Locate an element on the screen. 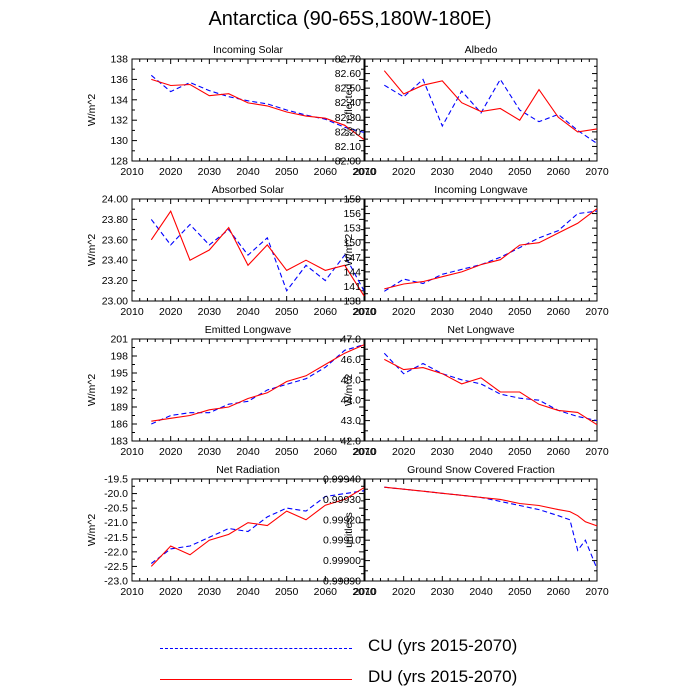  y-tick-label: 82.10 is located at coordinates (348, 147).